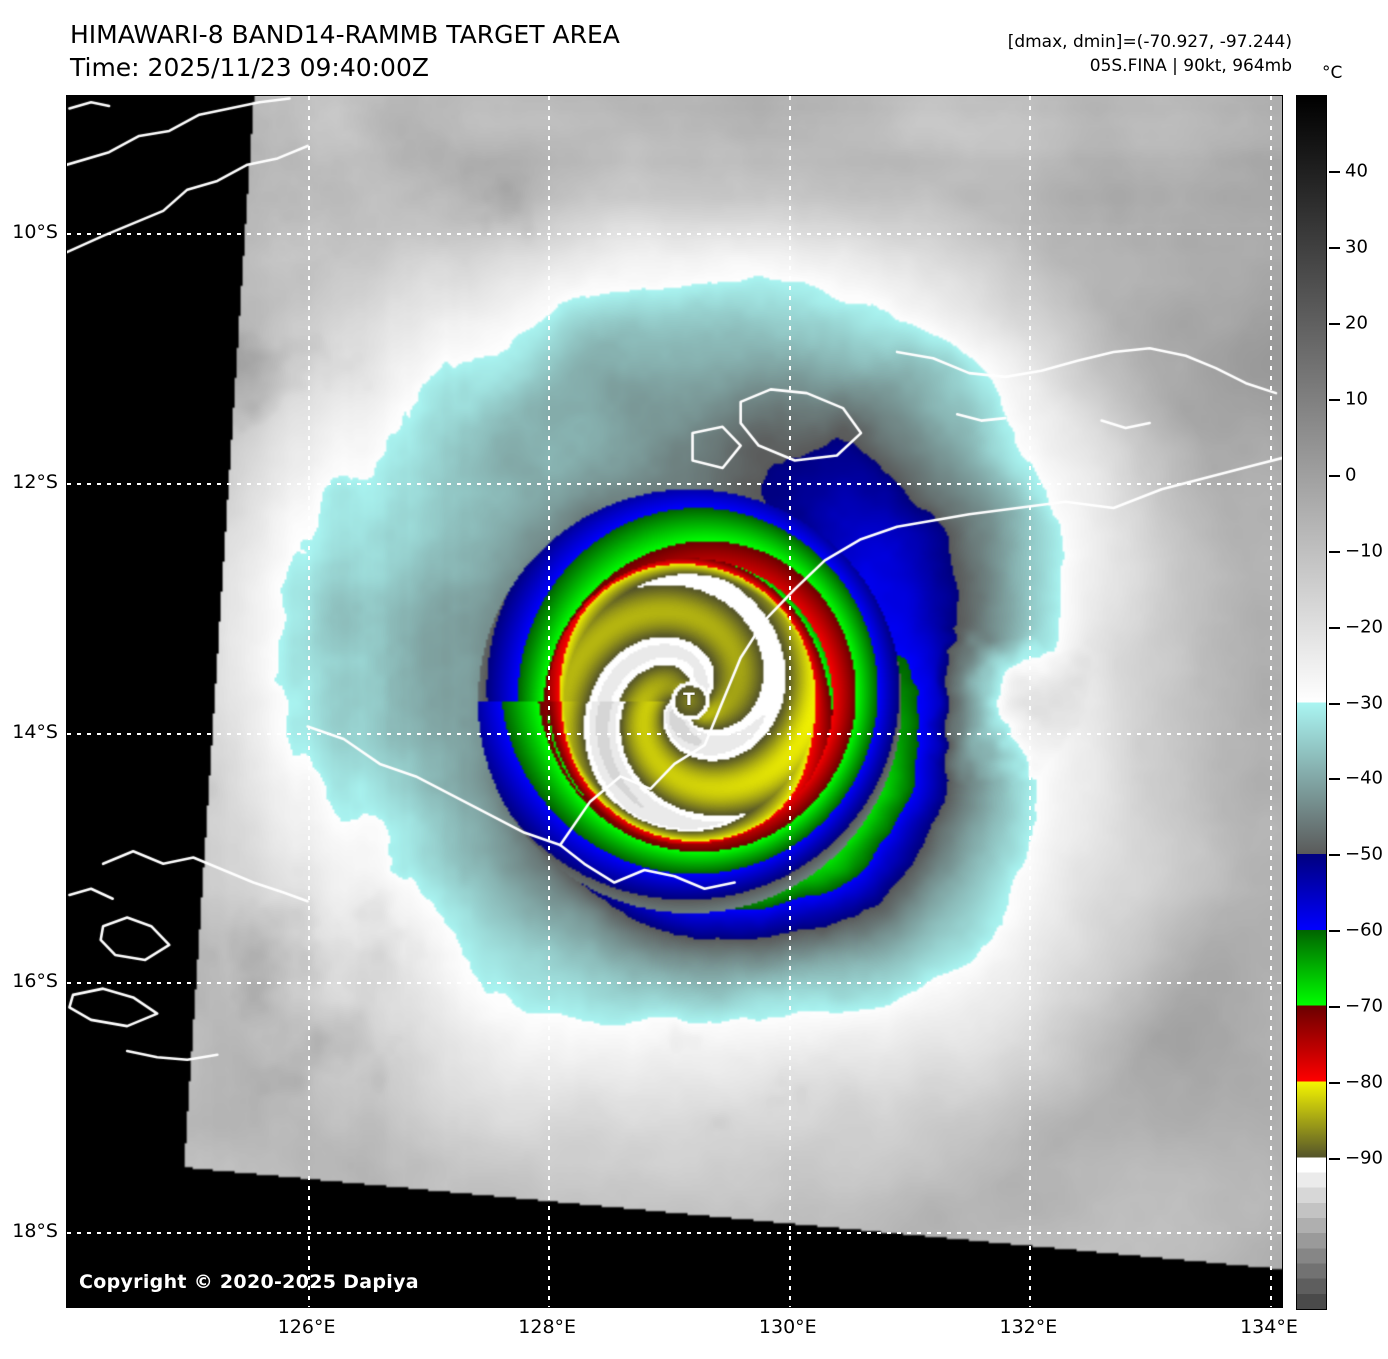 Image resolution: width=1388 pixels, height=1359 pixels. I want to click on timestamp-line: Time: 2025/11/23 09:40:00Z, so click(249, 68).